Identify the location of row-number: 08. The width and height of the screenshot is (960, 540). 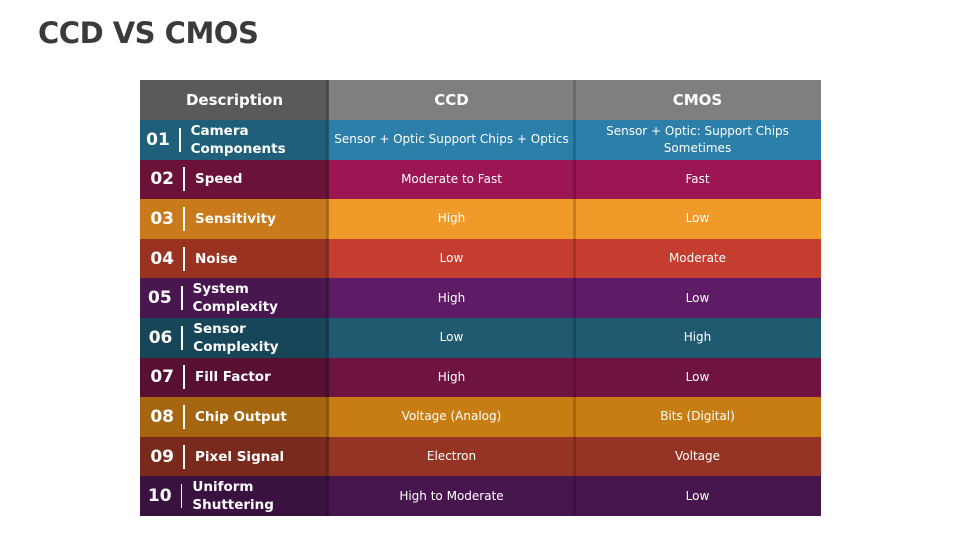
(162, 416).